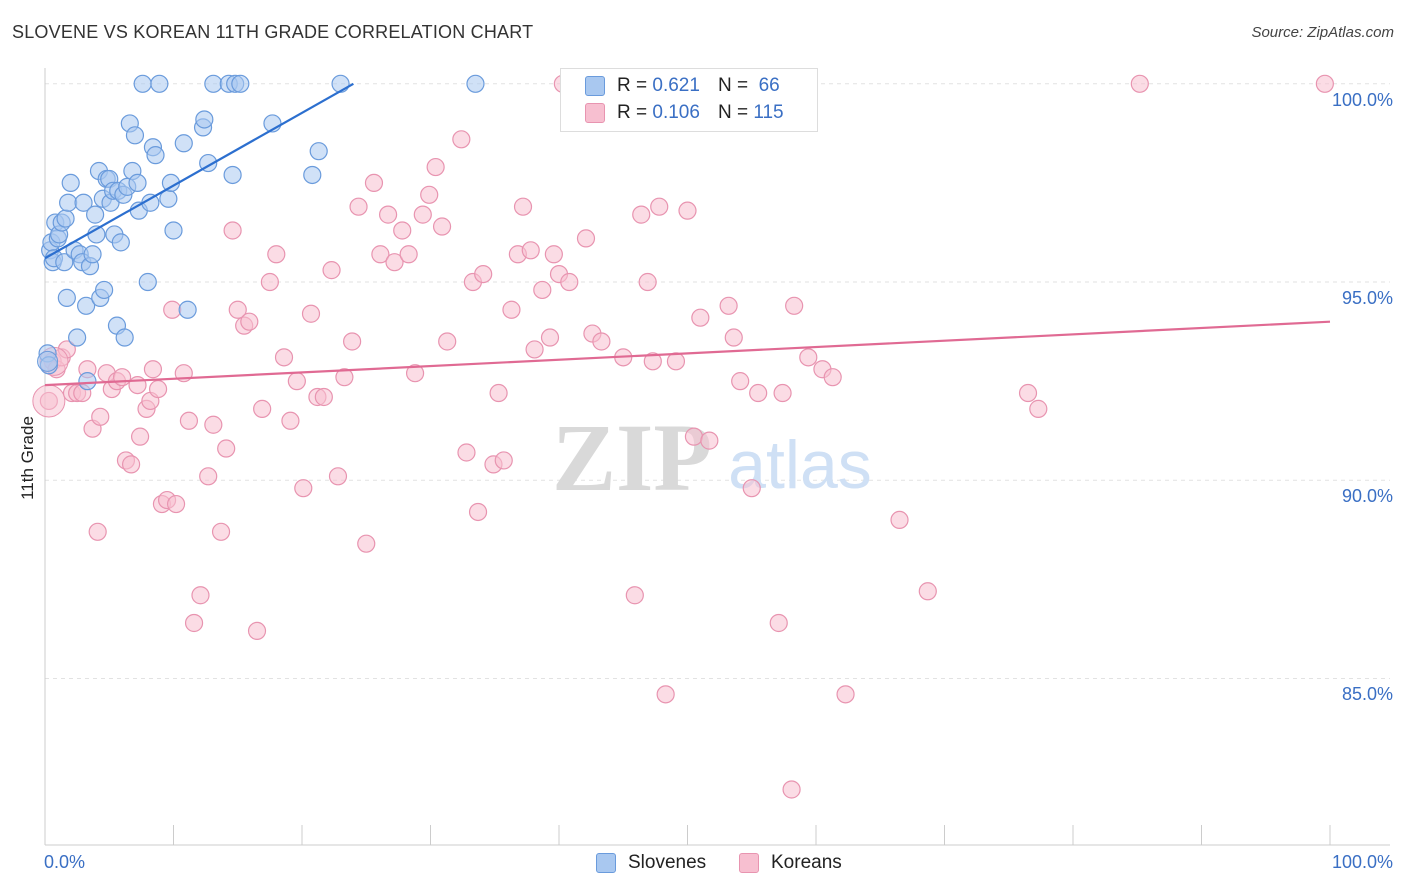 The width and height of the screenshot is (1406, 892). Describe the element at coordinates (667, 862) in the screenshot. I see `slovenes-label: Slovenes` at that location.